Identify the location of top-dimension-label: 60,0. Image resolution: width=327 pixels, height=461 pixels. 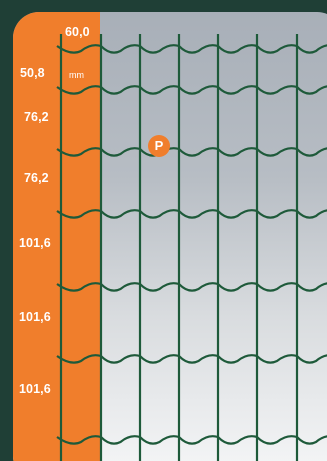
(77, 32).